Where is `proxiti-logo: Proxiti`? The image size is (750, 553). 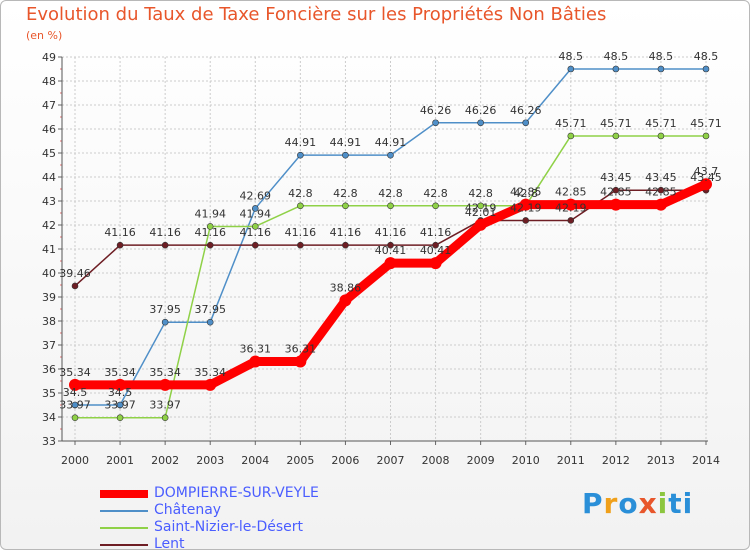
proxiti-logo: Proxiti is located at coordinates (637, 503).